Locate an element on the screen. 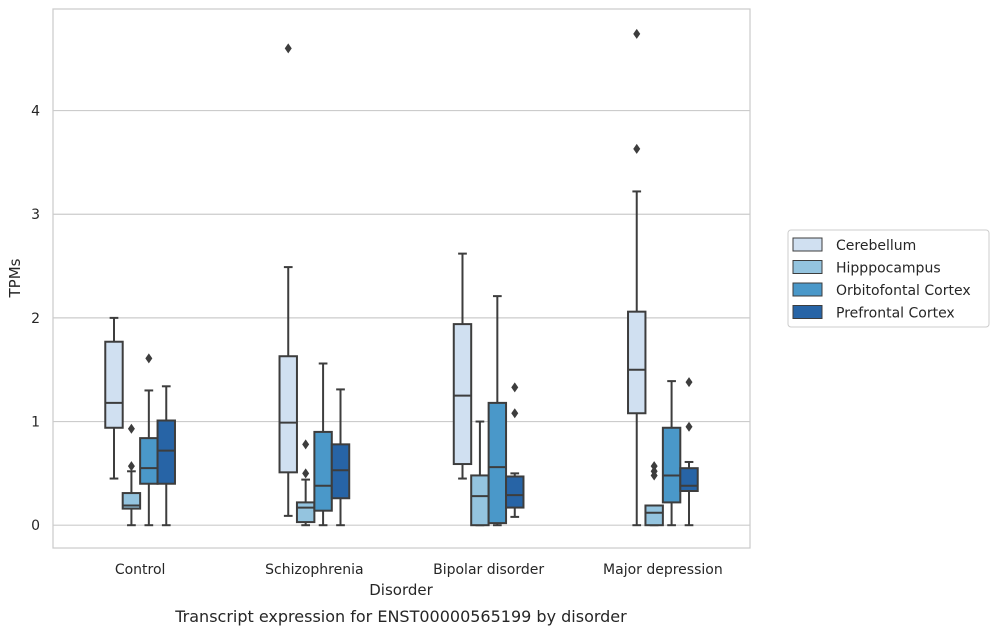 This screenshot has width=999, height=634. x-tick-label: Schizophrenia is located at coordinates (314, 570).